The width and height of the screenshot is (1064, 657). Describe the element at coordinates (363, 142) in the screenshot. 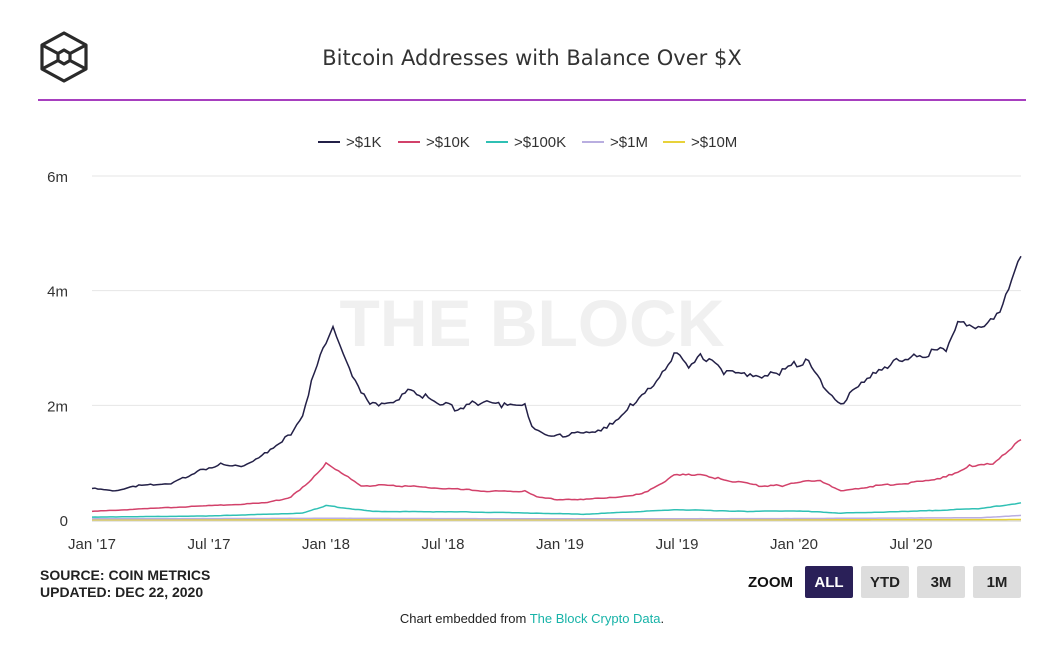

I see `legend-item: >$1K` at that location.